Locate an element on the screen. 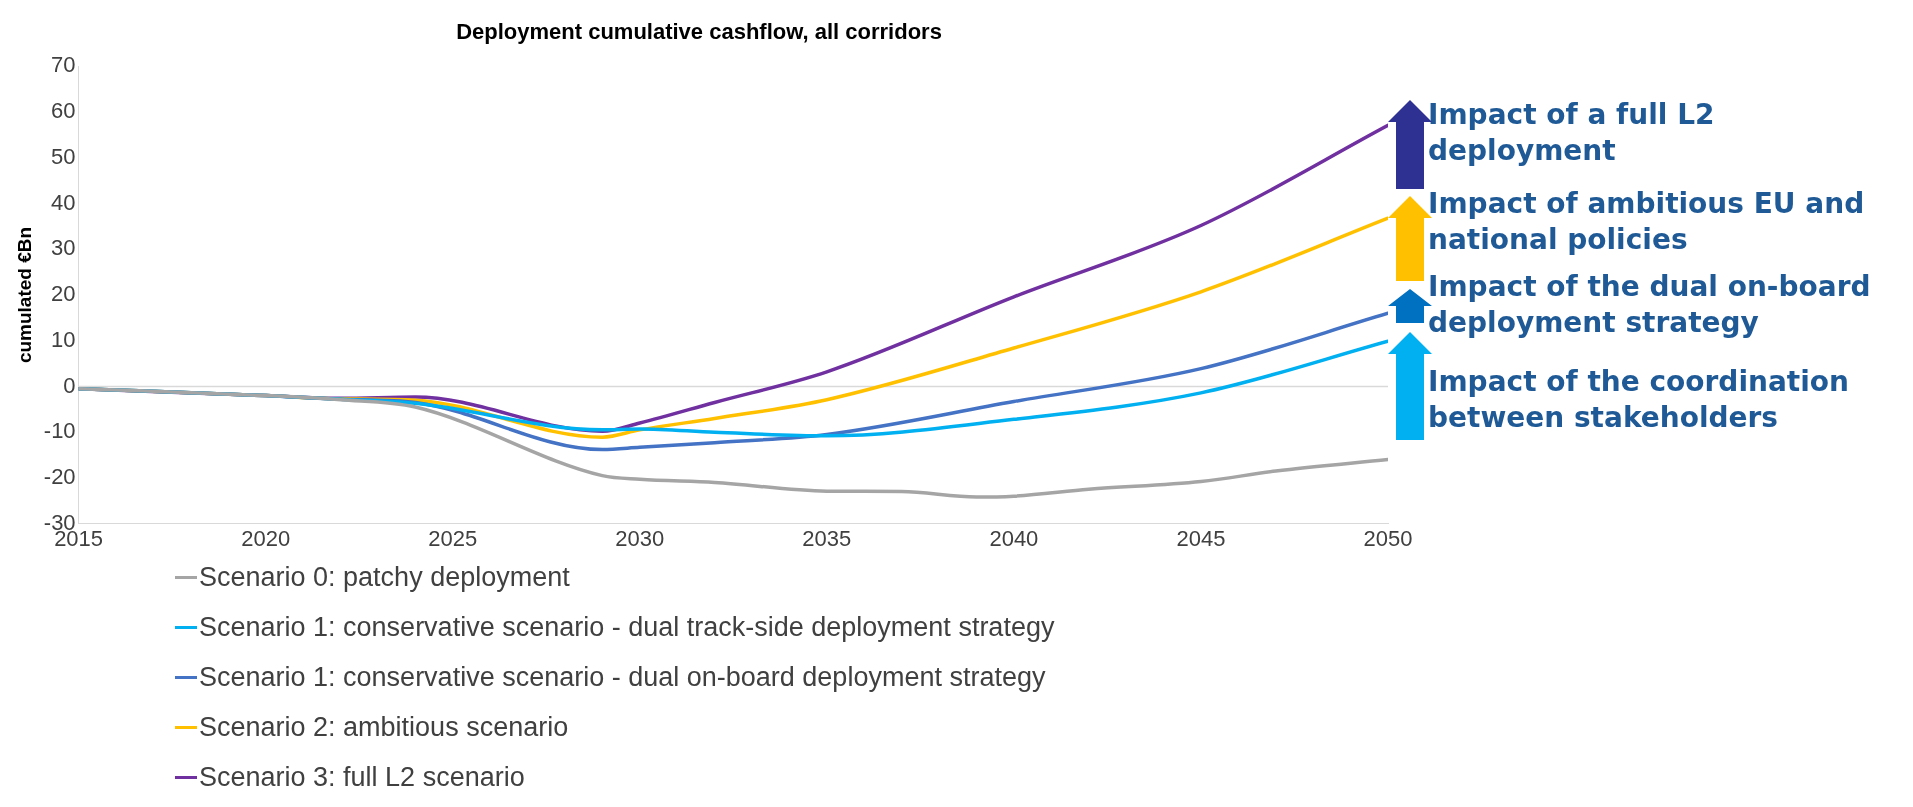 This screenshot has height=807, width=1913. legend-label: Scenario 3: full L2 scenario is located at coordinates (362, 777).